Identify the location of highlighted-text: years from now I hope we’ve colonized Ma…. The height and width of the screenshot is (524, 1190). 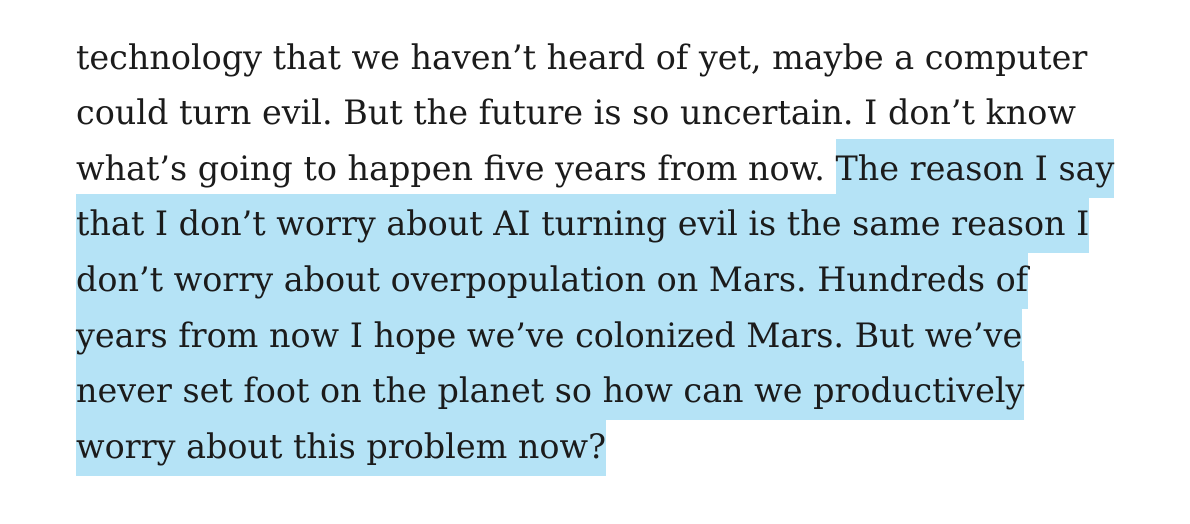
(549, 335).